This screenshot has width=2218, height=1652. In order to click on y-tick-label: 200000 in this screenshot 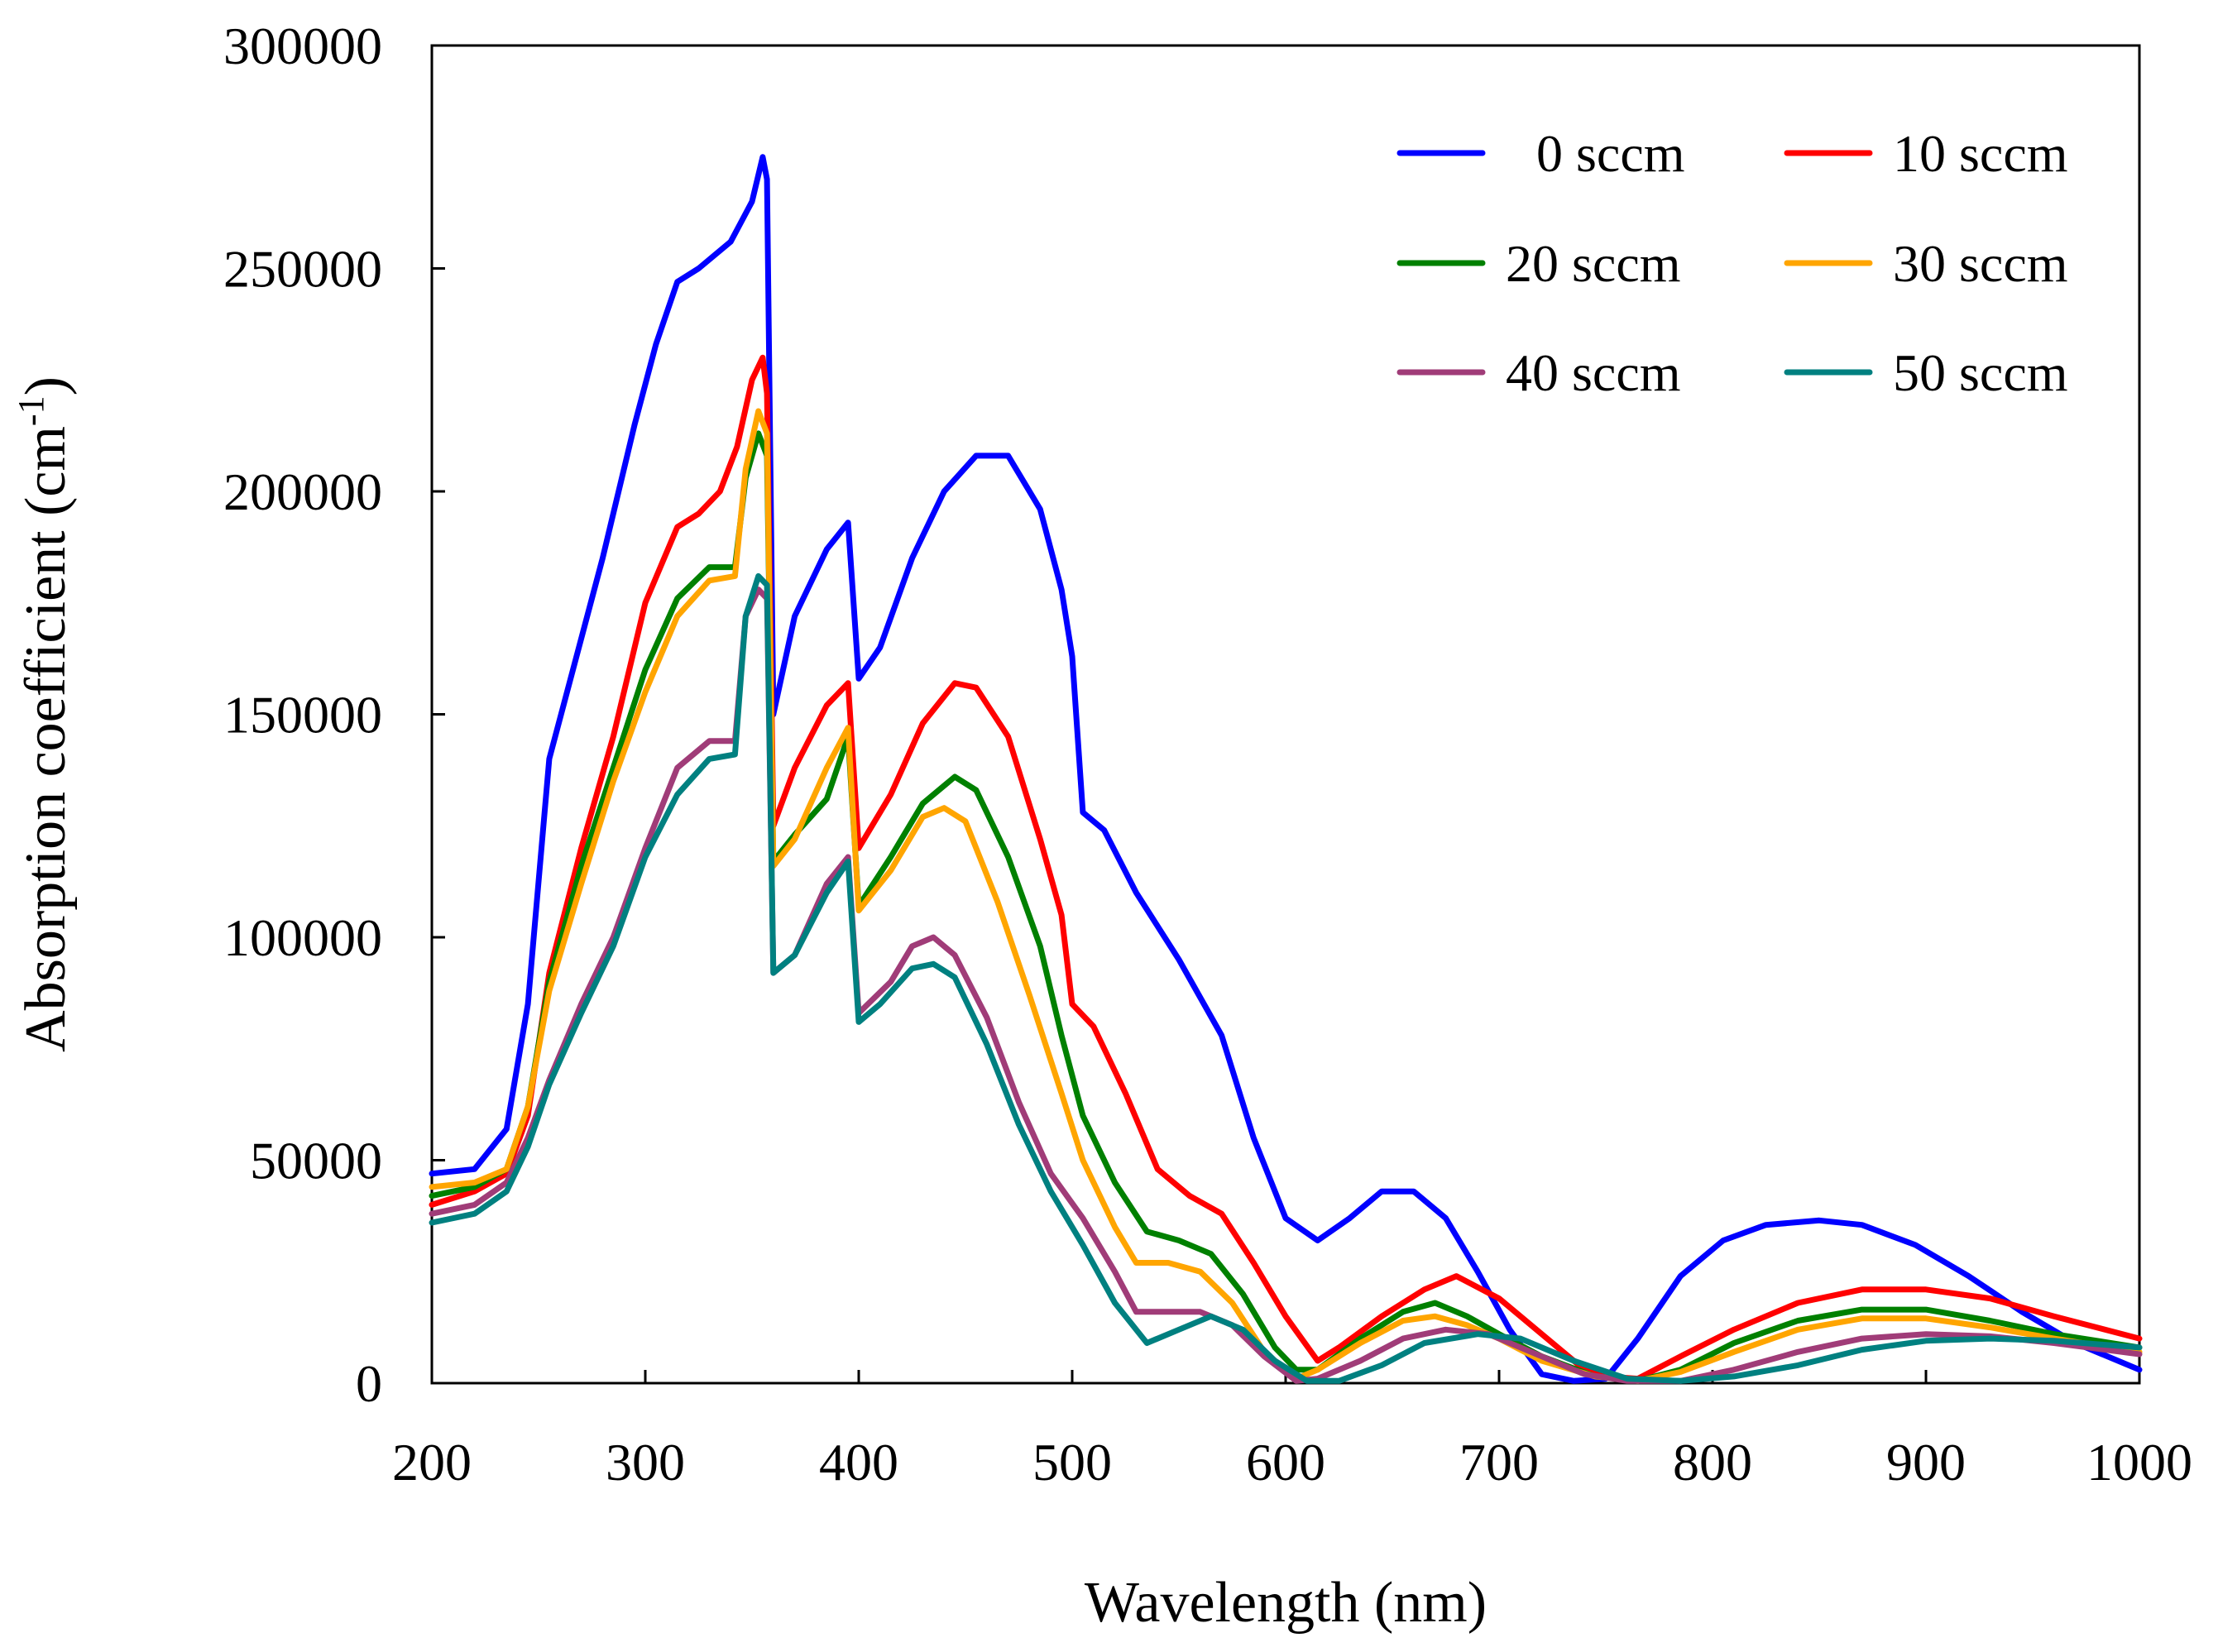, I will do `click(302, 491)`.